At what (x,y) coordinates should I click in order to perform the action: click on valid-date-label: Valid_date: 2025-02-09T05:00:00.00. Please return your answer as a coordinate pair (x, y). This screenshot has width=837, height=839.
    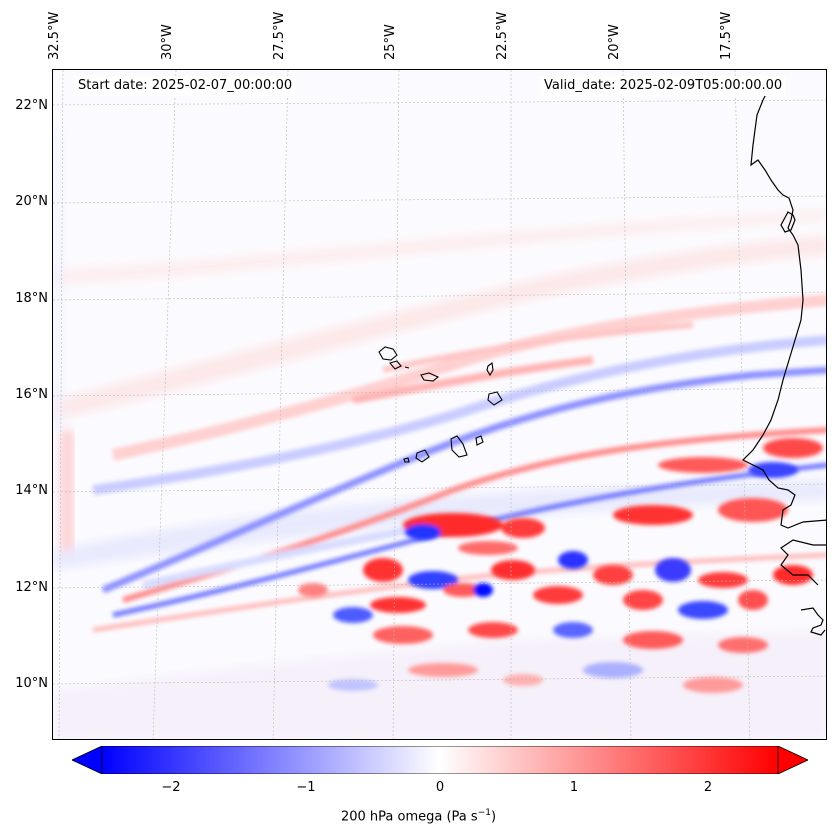
    Looking at the image, I should click on (663, 86).